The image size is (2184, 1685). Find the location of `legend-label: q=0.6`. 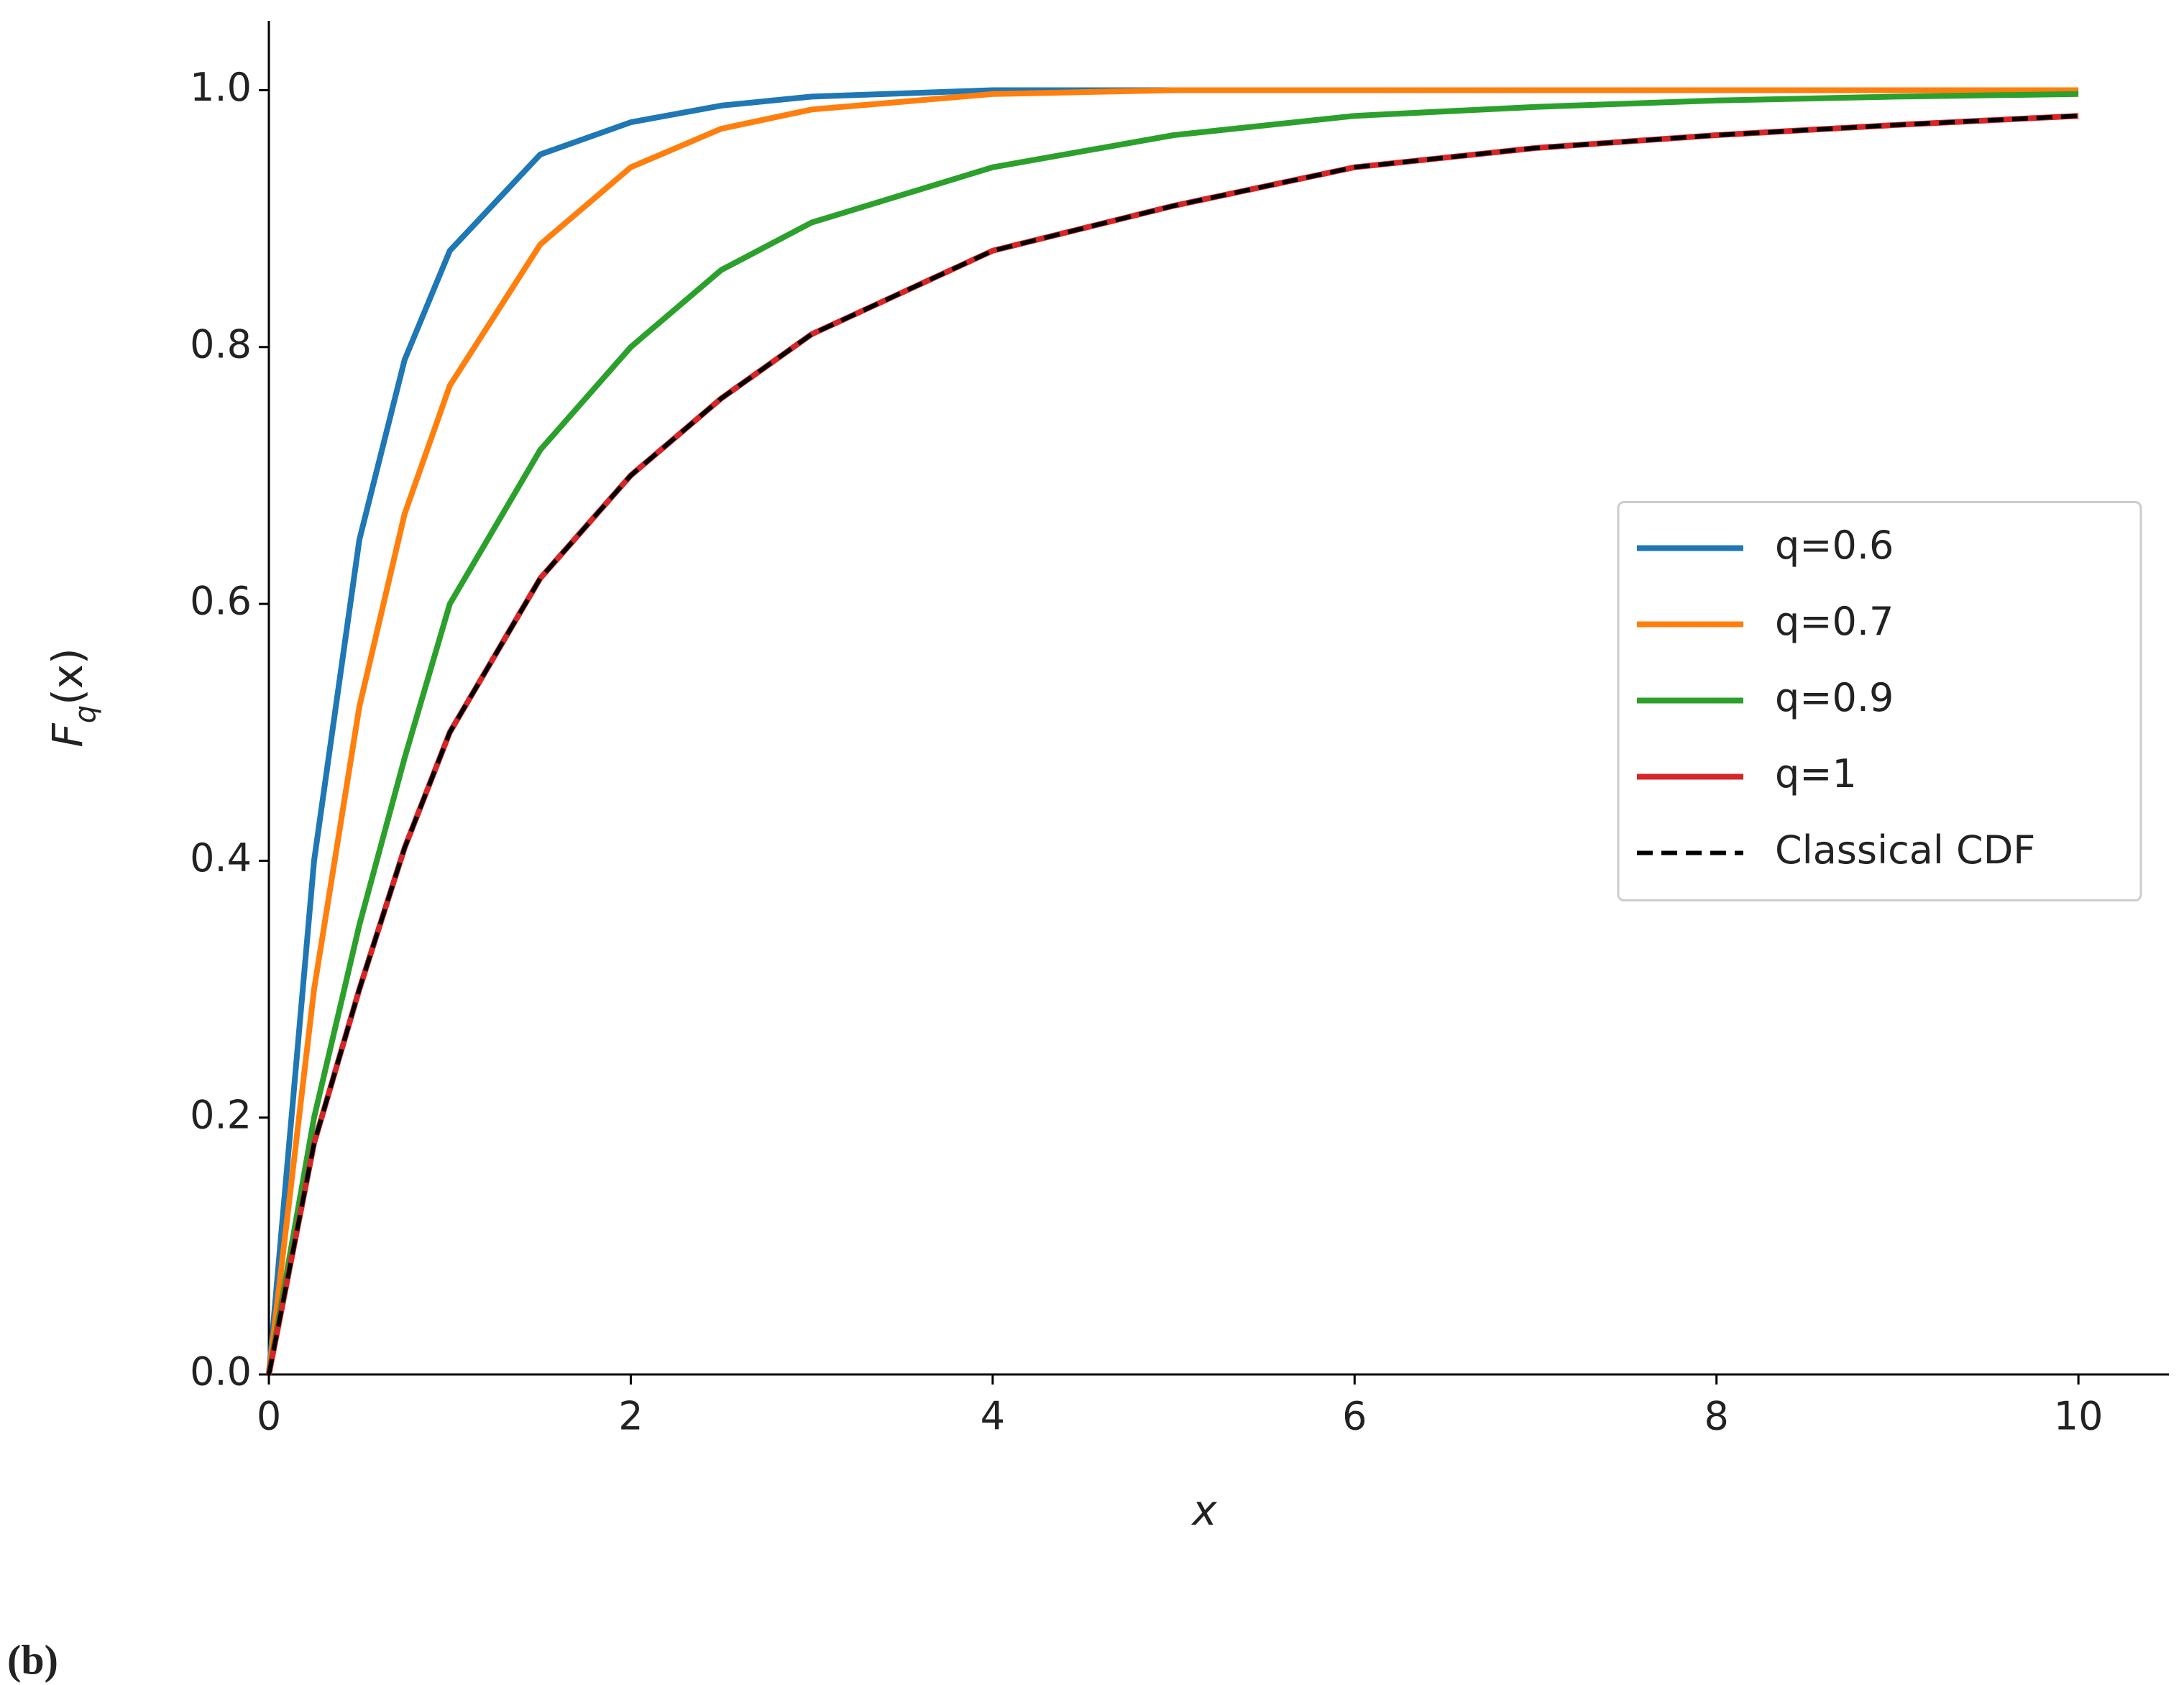

legend-label: q=0.6 is located at coordinates (1834, 545).